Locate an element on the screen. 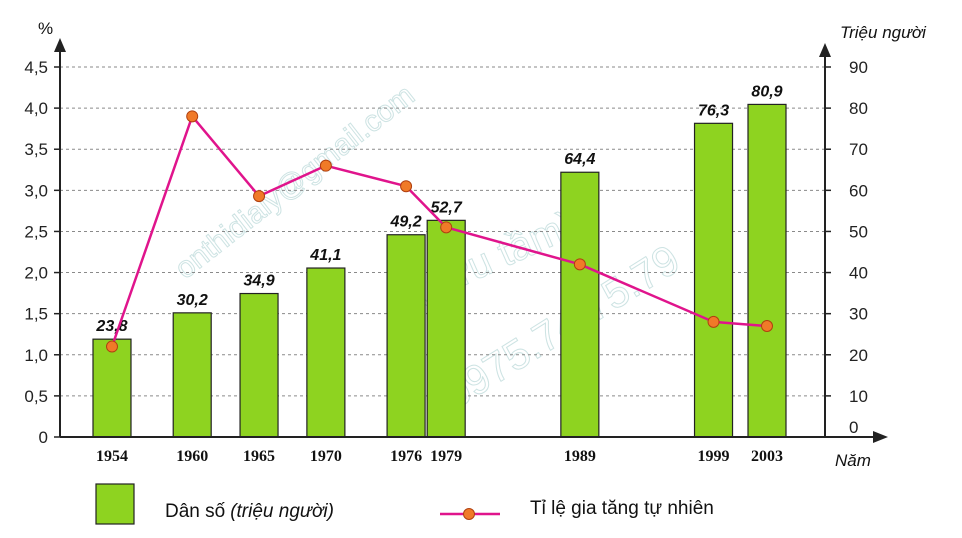  bar-value-label: 64,4 is located at coordinates (579, 159).